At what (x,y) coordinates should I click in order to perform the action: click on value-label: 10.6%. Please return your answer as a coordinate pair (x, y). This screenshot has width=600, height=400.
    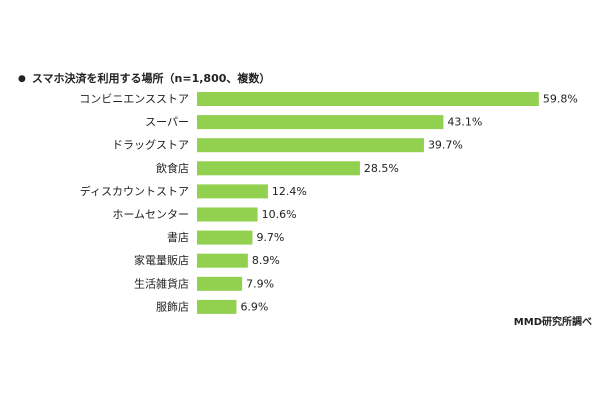
    Looking at the image, I should click on (279, 214).